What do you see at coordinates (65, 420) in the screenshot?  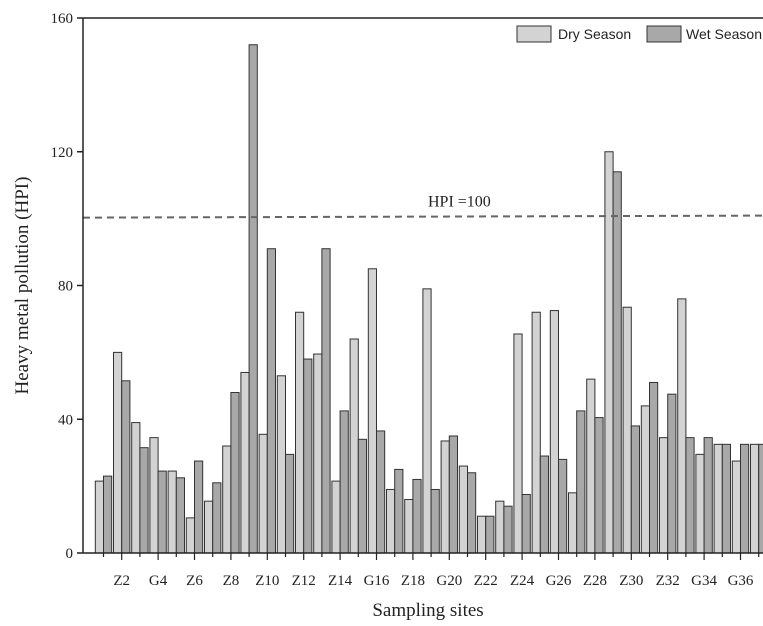 I see `y-tick-label-40: 40` at bounding box center [65, 420].